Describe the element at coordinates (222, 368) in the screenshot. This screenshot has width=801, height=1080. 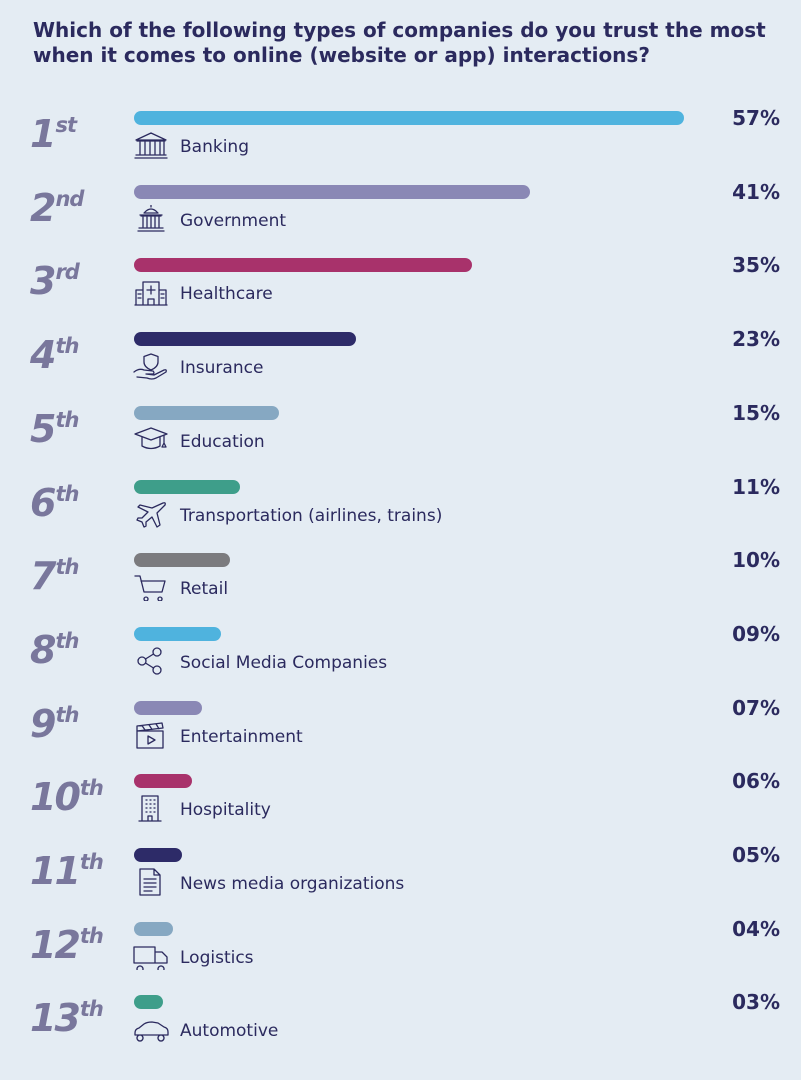
I see `category-label: Insurance` at that location.